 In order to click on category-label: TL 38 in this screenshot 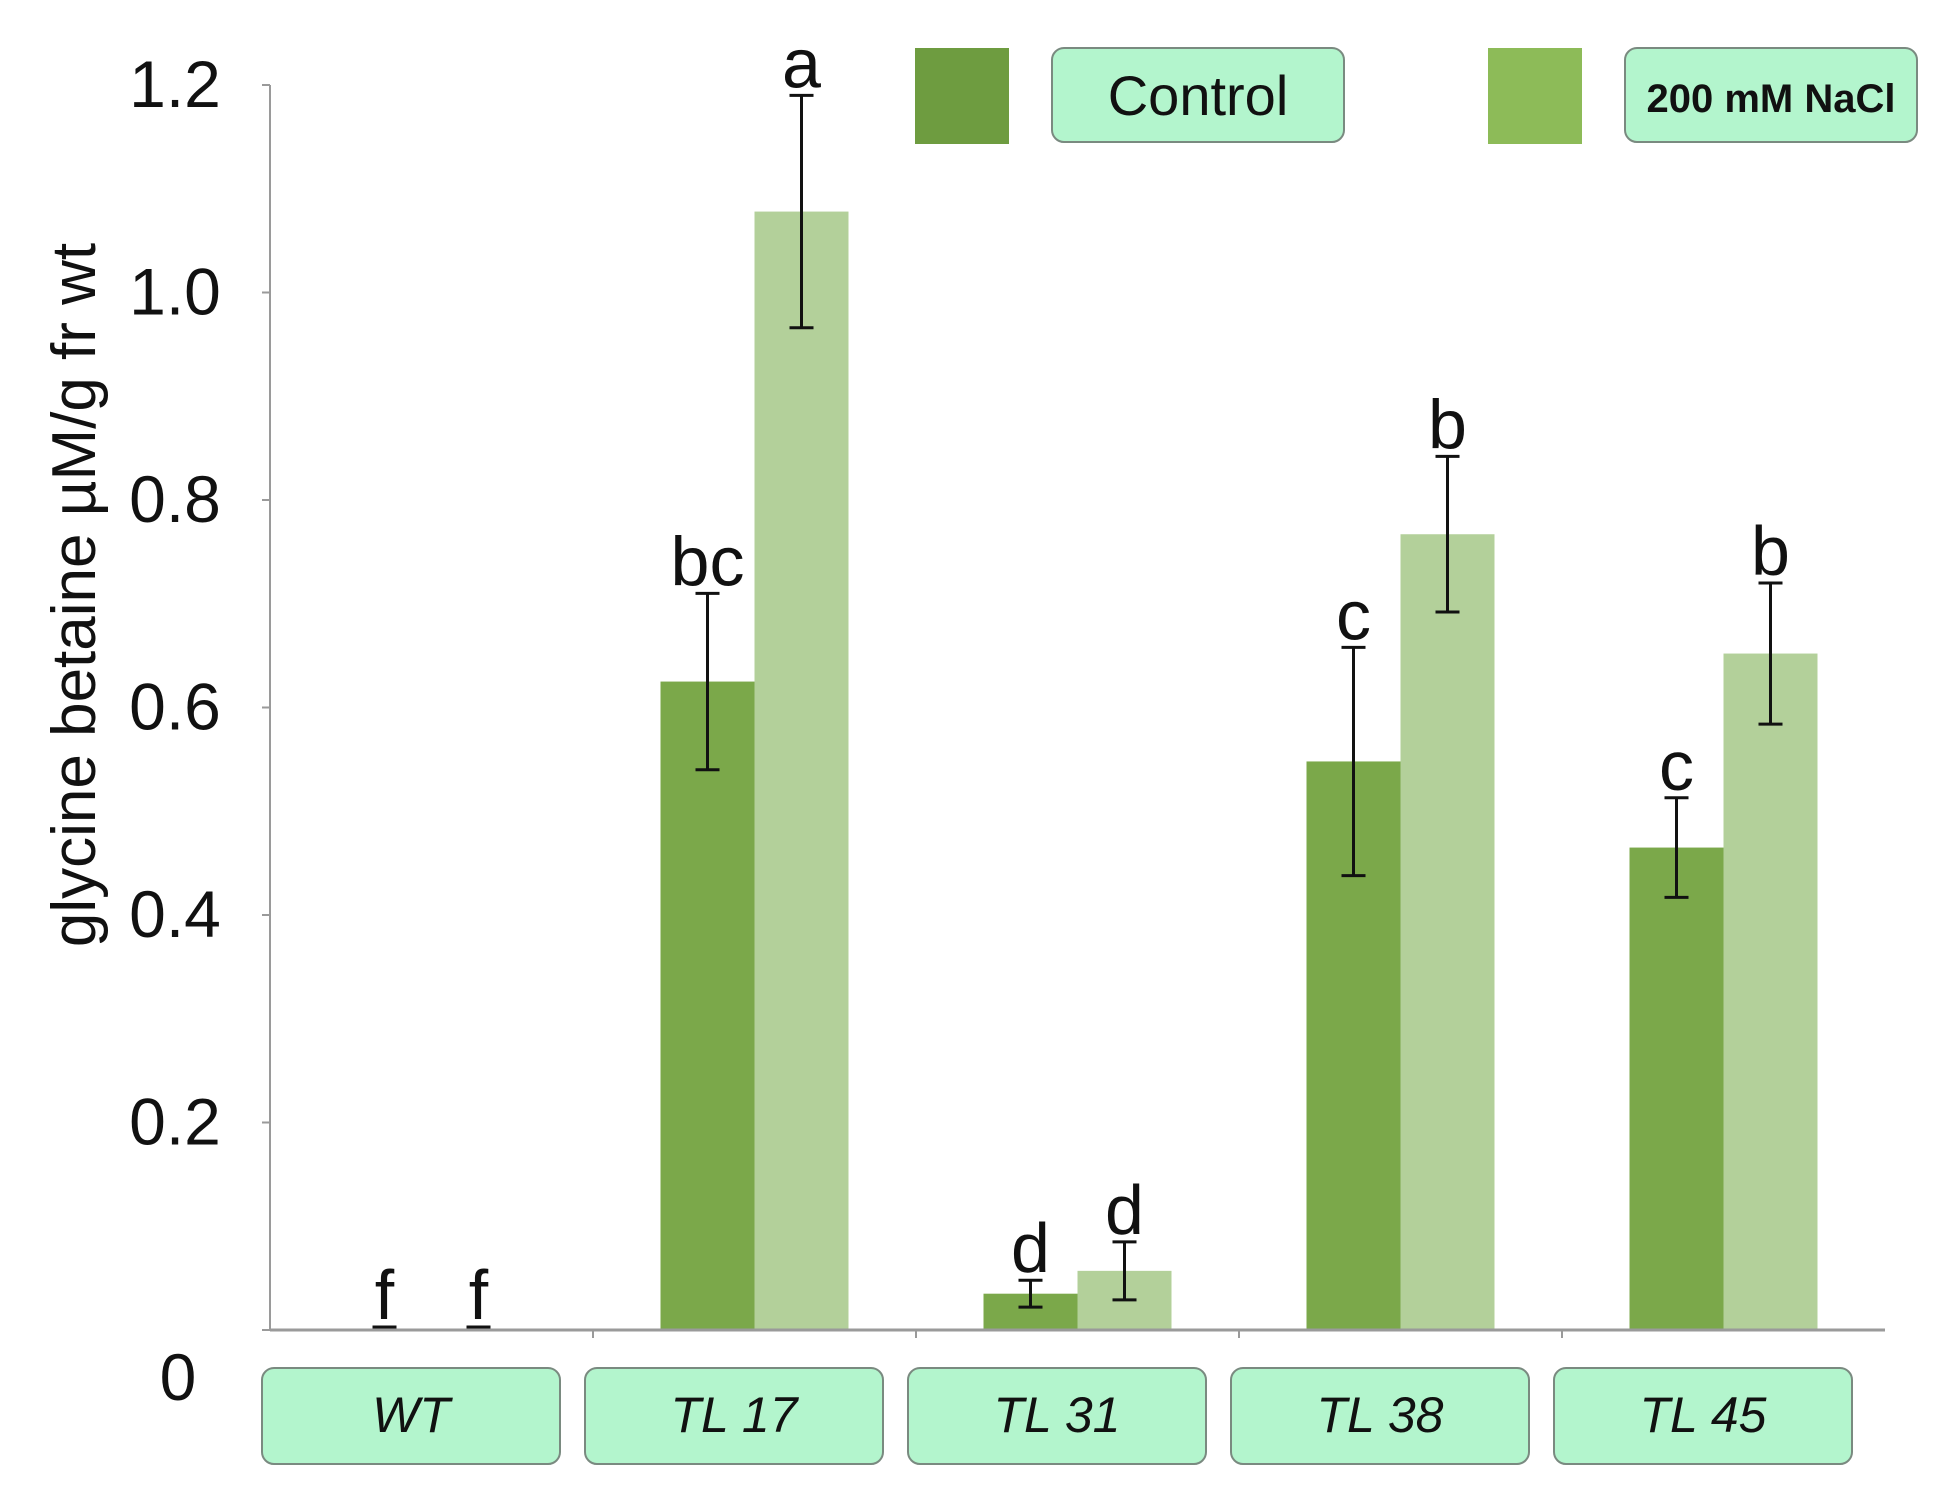, I will do `click(1380, 1415)`.